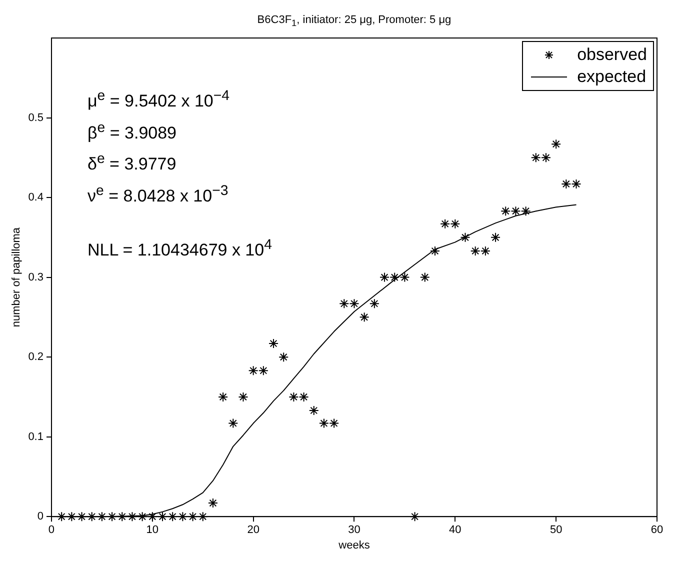 This screenshot has width=685, height=567. What do you see at coordinates (253, 530) in the screenshot?
I see `x-tick-label: 20` at bounding box center [253, 530].